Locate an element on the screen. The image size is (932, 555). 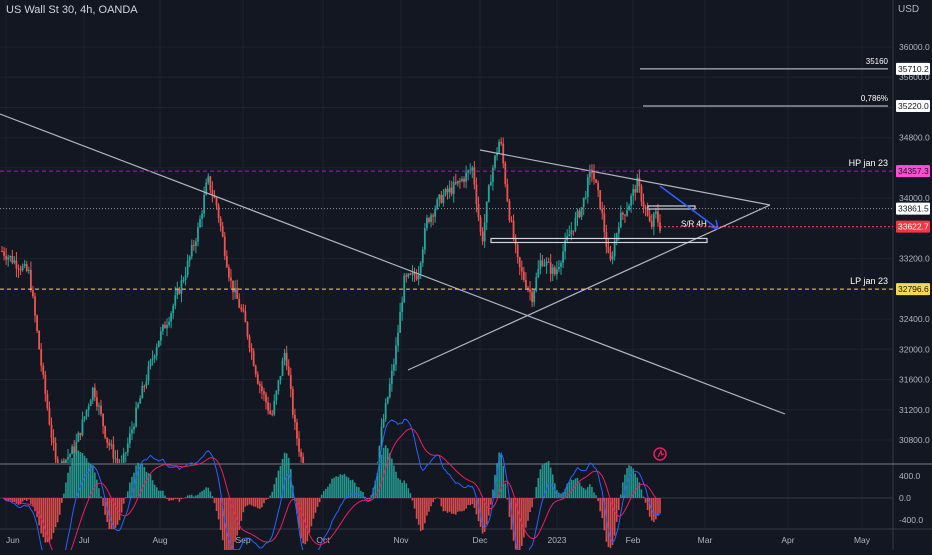
event-marker-icon is located at coordinates (660, 454).